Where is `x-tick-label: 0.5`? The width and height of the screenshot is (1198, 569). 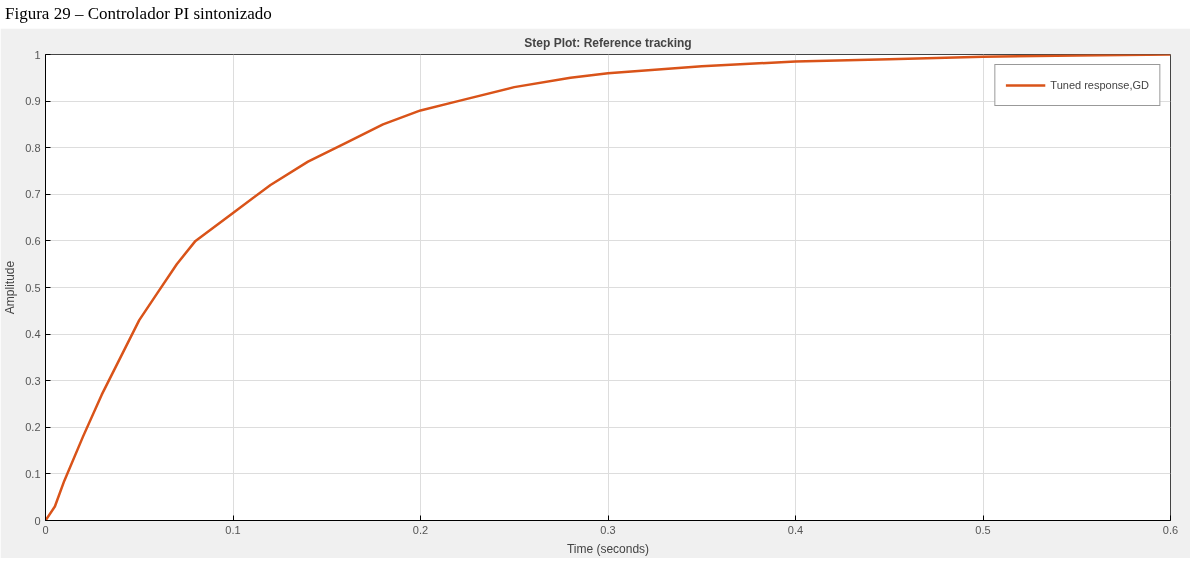 x-tick-label: 0.5 is located at coordinates (983, 529).